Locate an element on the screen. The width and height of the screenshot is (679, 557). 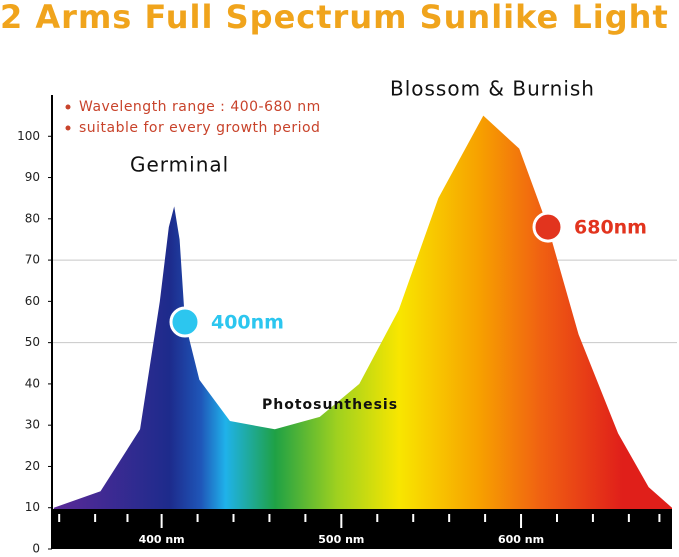
marker-label: 680nm is located at coordinates (610, 228).